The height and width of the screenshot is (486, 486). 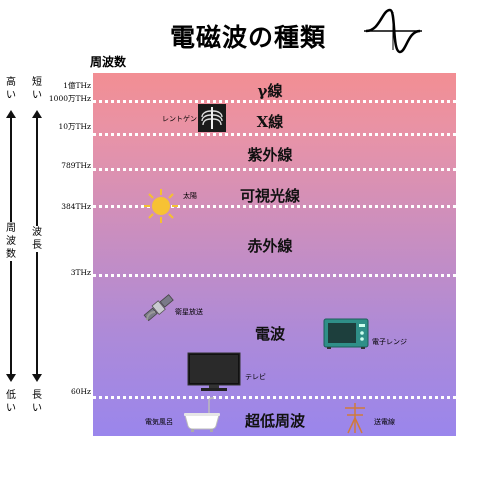 What do you see at coordinates (270, 122) in the screenshot?
I see `band-xray: X線` at bounding box center [270, 122].